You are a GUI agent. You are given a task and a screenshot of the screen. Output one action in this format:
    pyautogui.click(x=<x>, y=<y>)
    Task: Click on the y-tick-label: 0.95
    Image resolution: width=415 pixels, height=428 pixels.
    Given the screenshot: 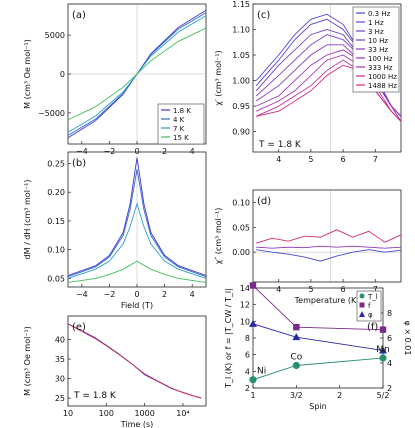 What is the action you would take?
    pyautogui.click(x=241, y=106)
    